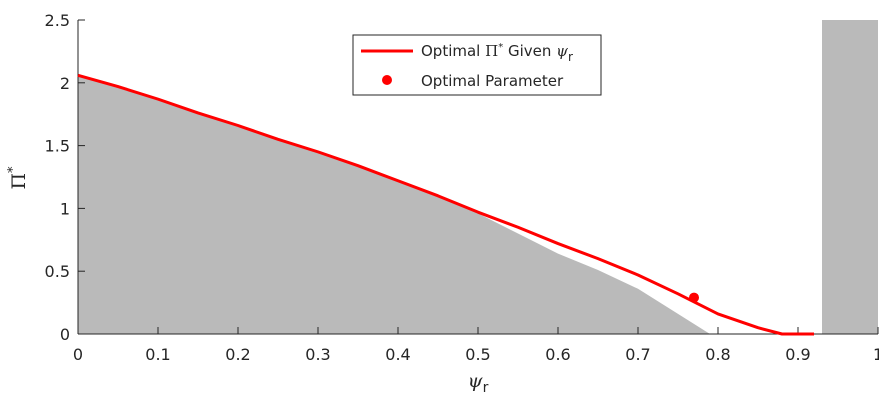  Describe the element at coordinates (57, 177) in the screenshot. I see `y-tick-labels: 0 0.5 1 1.5 2 2.5` at that location.